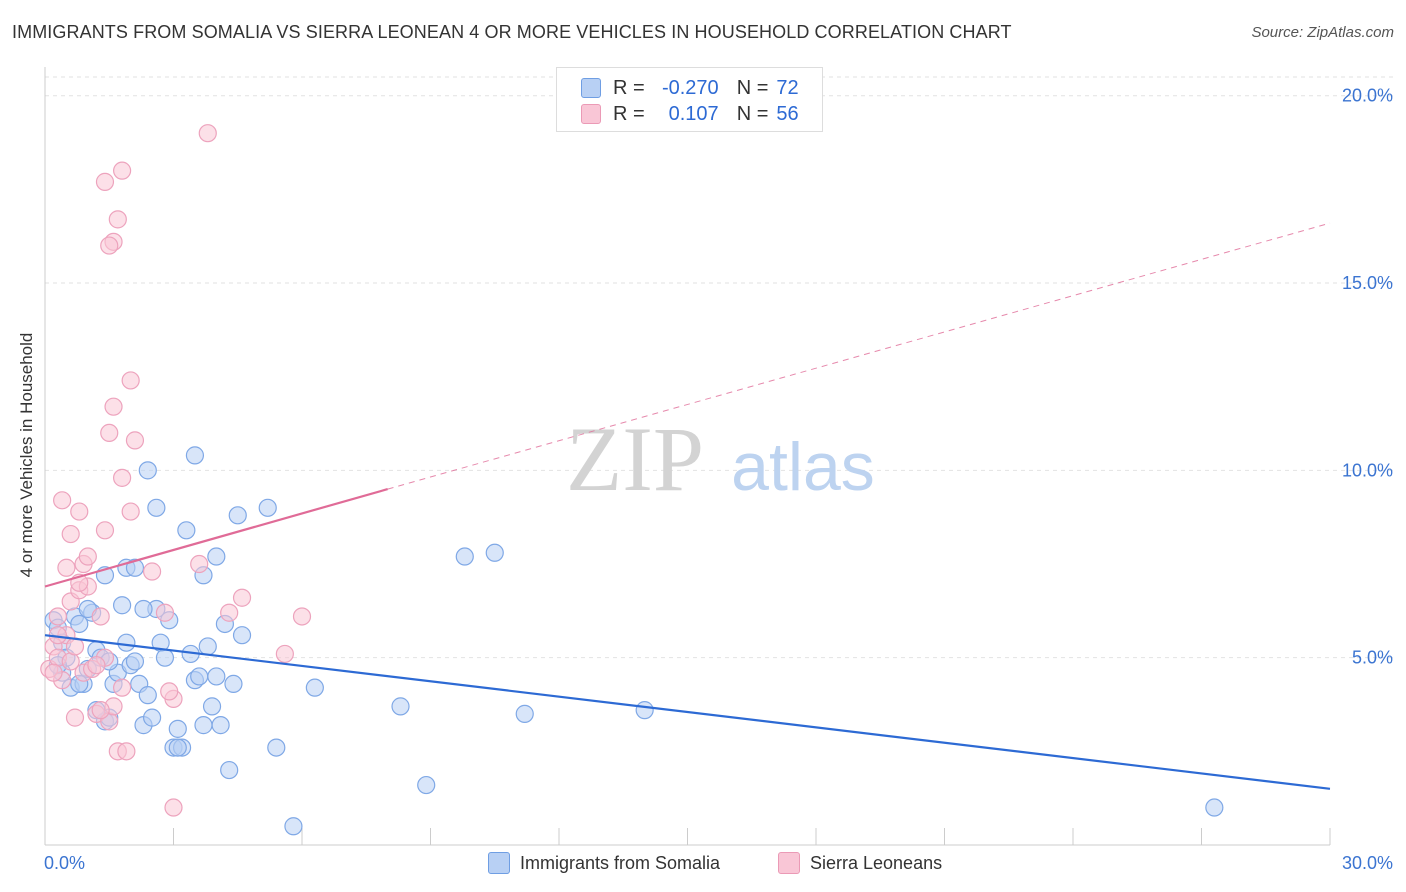 This screenshot has height=892, width=1406. I want to click on bottom-legend-swatch-pink, so click(789, 863).